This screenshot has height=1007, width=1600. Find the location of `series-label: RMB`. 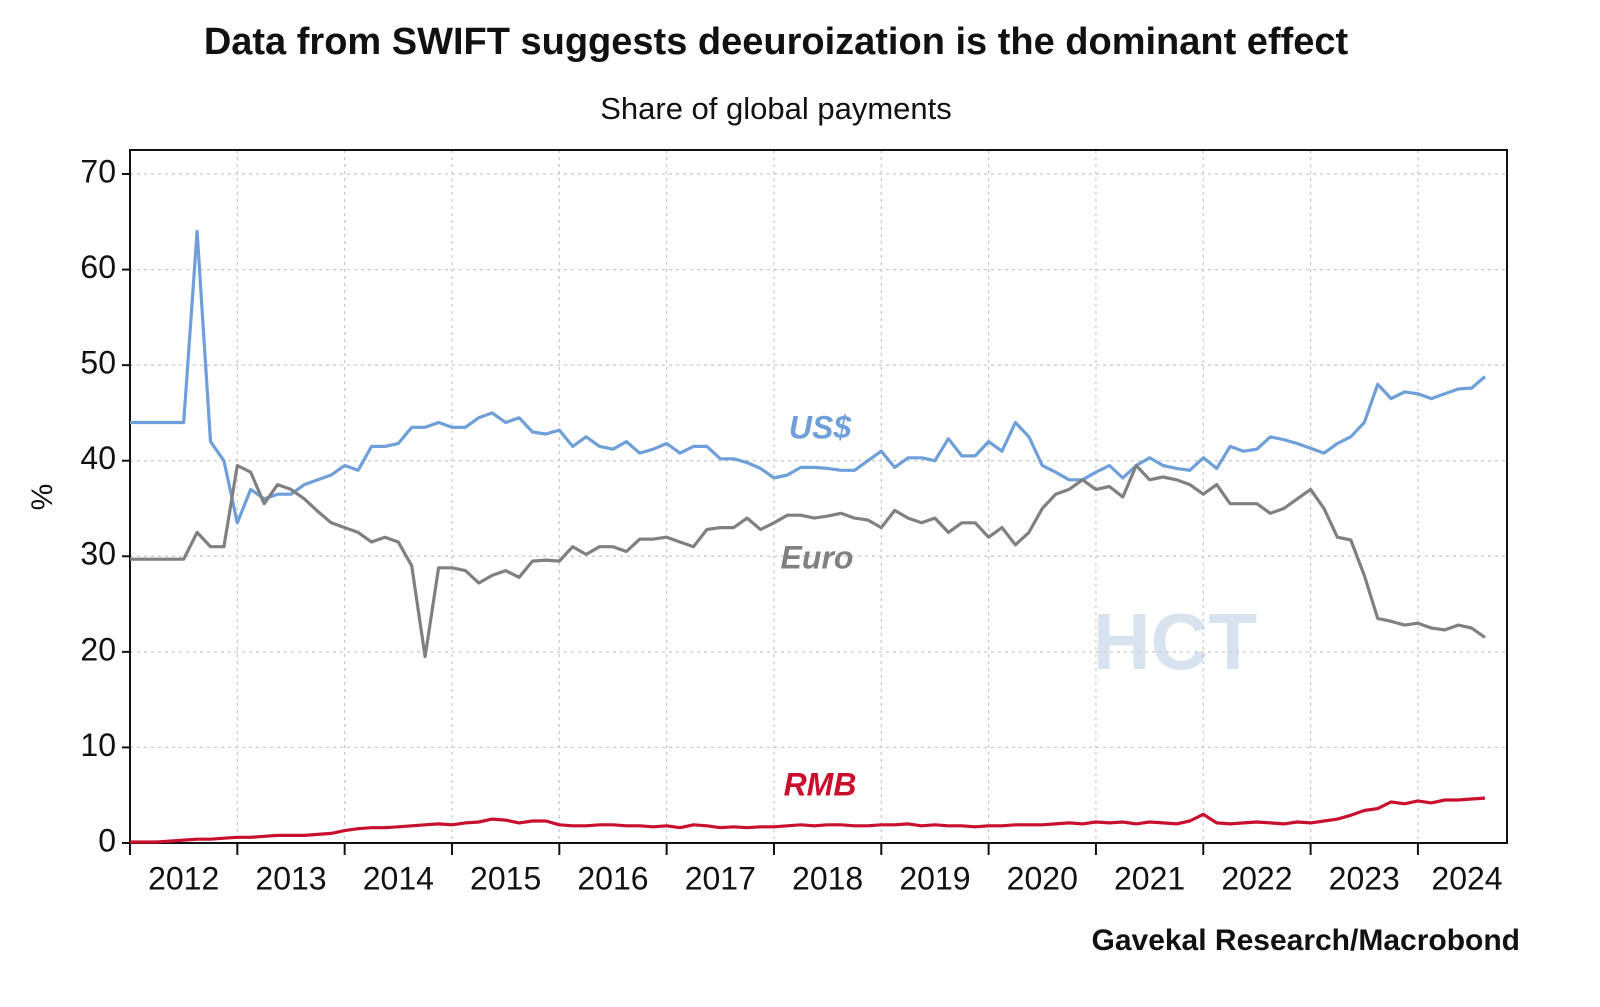

series-label: RMB is located at coordinates (820, 784).